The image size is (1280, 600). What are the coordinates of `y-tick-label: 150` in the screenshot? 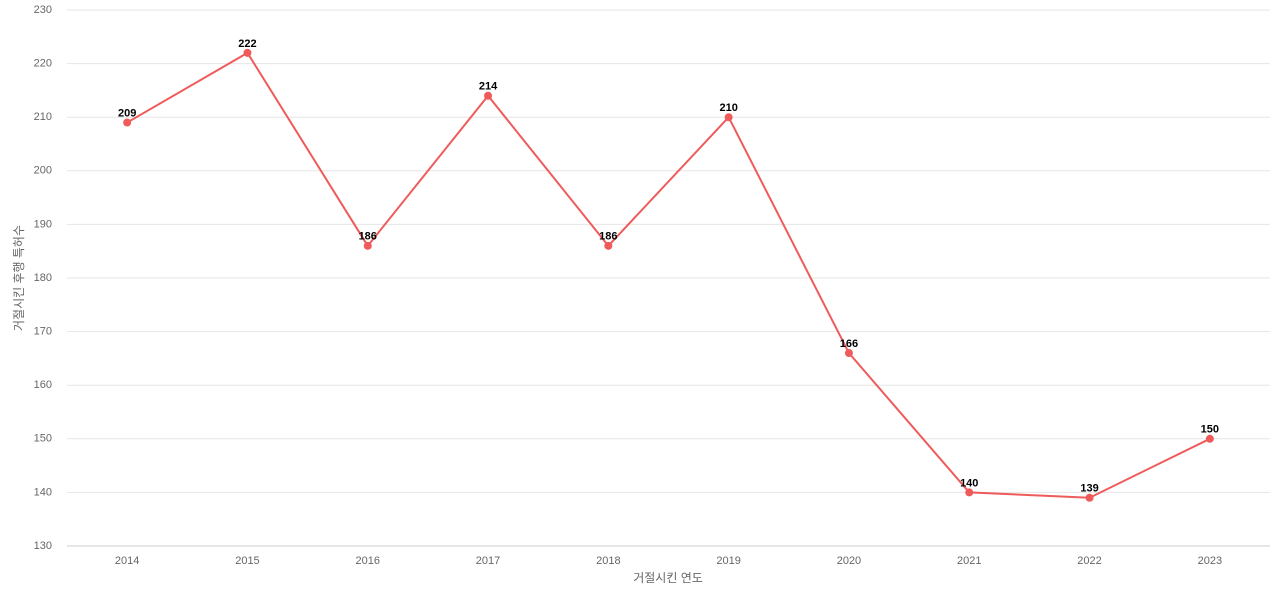 It's located at (43, 439).